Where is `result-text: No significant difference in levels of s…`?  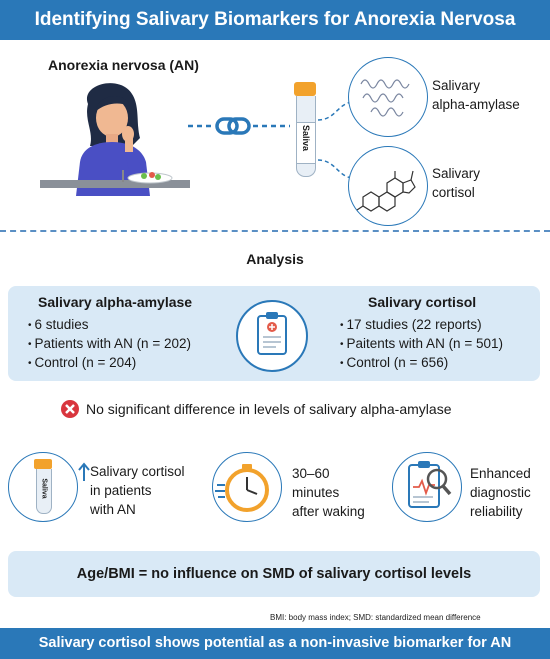 result-text: No significant difference in levels of s… is located at coordinates (269, 409).